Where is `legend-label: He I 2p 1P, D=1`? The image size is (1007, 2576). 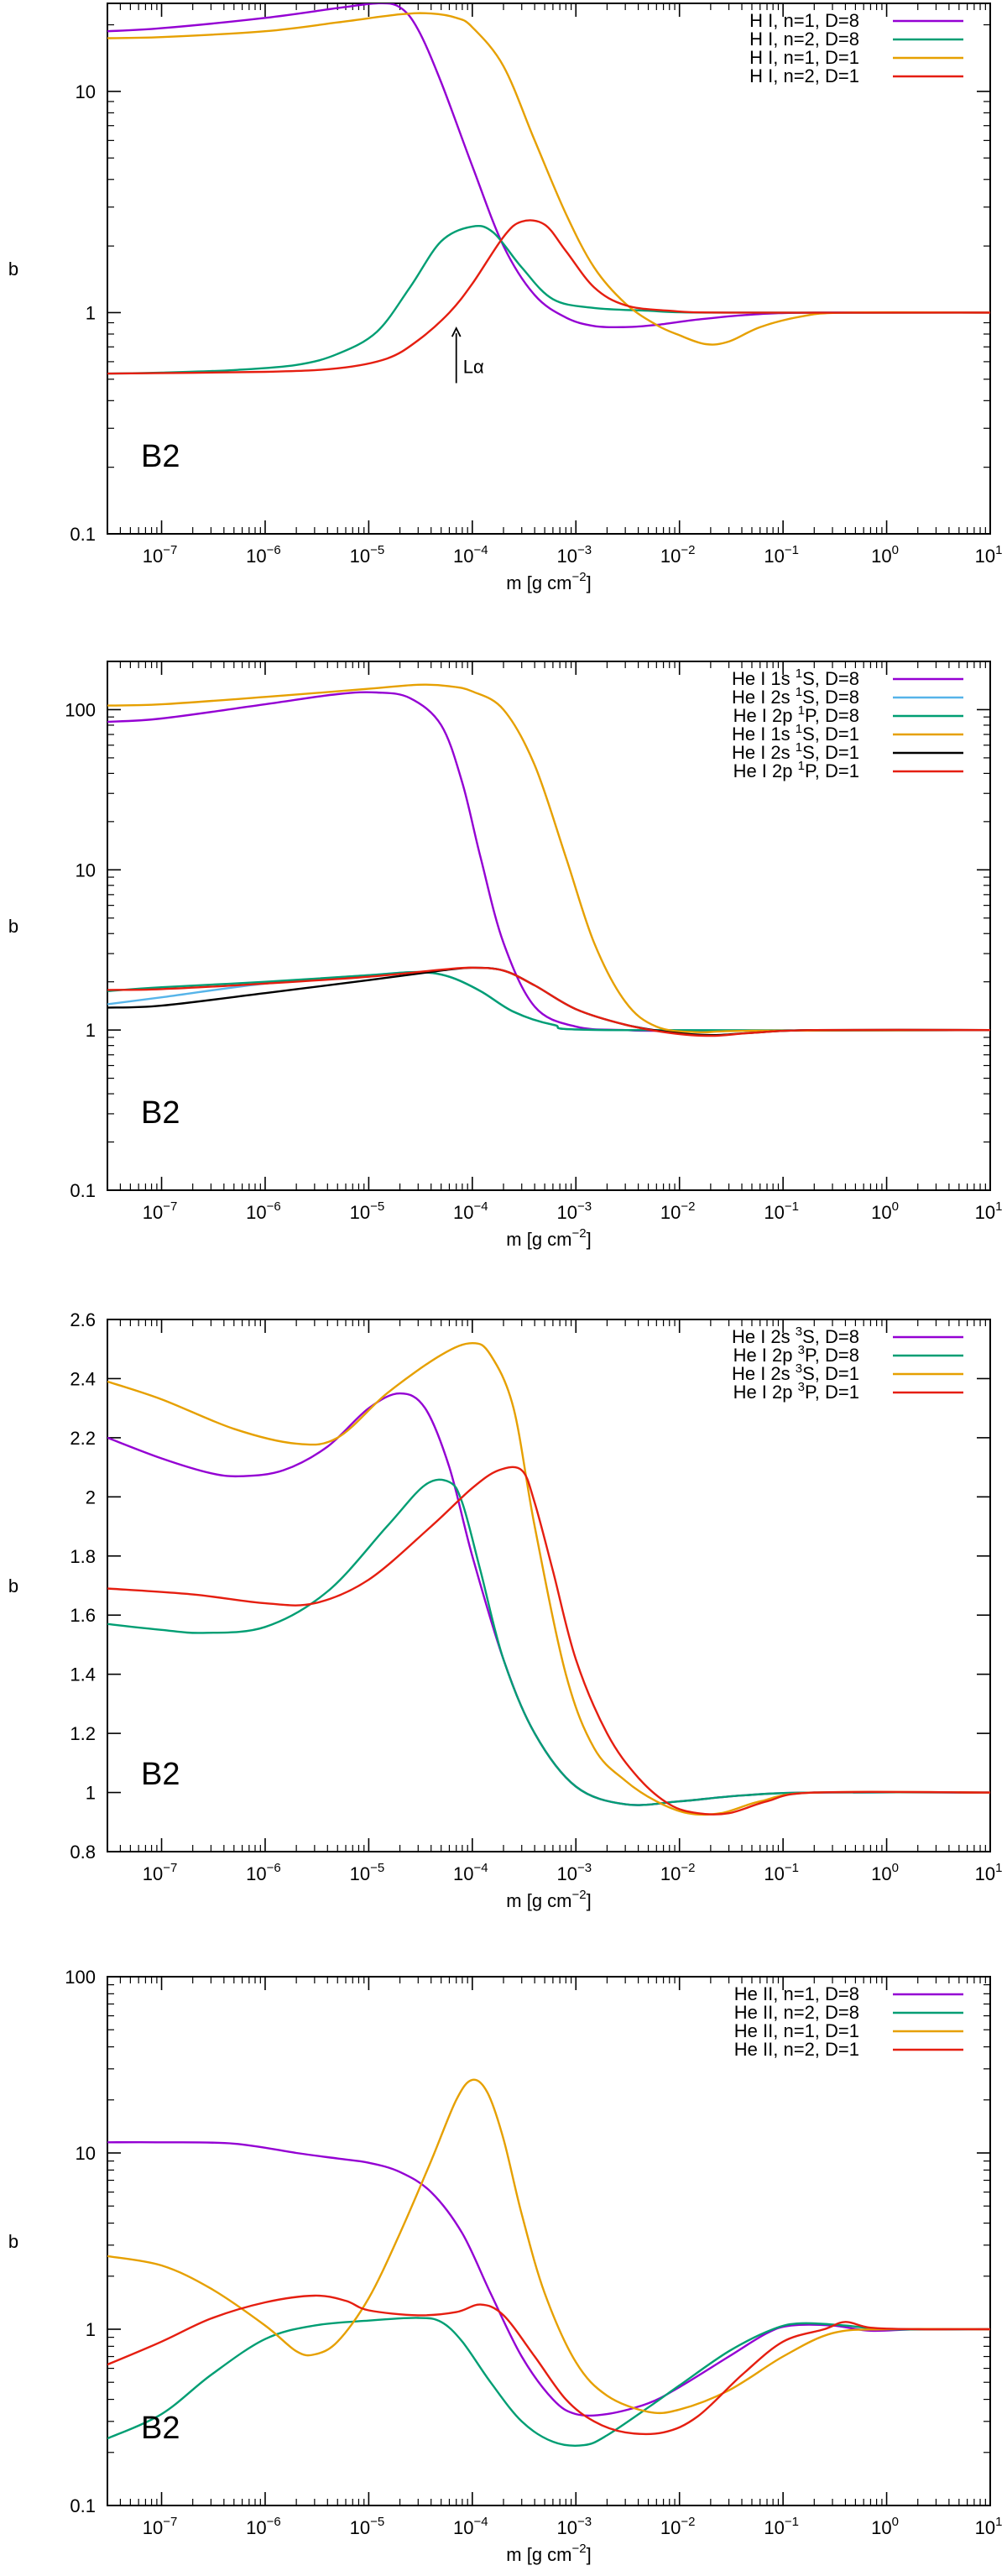 legend-label: He I 2p 1P, D=1 is located at coordinates (796, 770).